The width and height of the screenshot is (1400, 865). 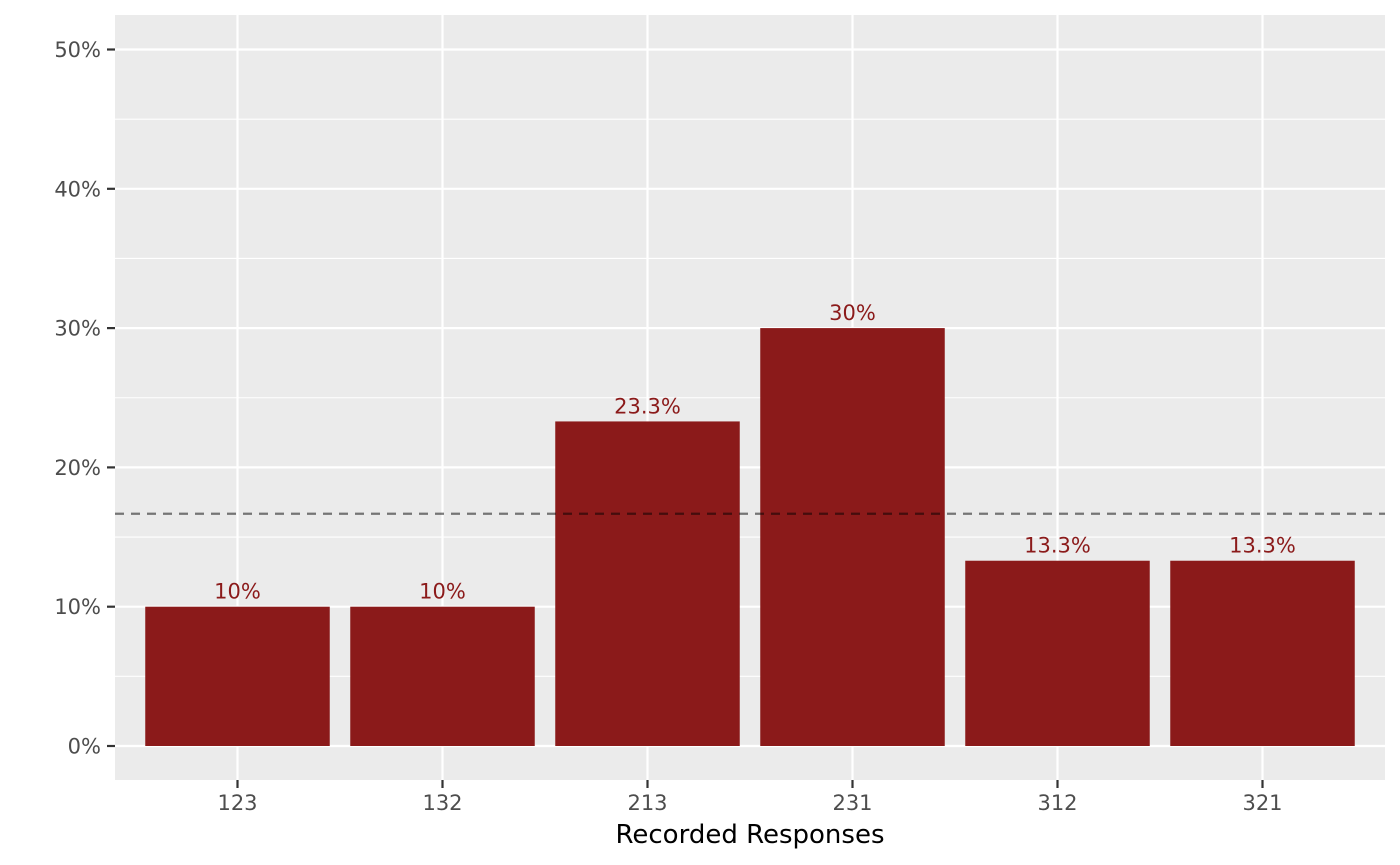 What do you see at coordinates (77, 329) in the screenshot?
I see `y-tick-label: 30%` at bounding box center [77, 329].